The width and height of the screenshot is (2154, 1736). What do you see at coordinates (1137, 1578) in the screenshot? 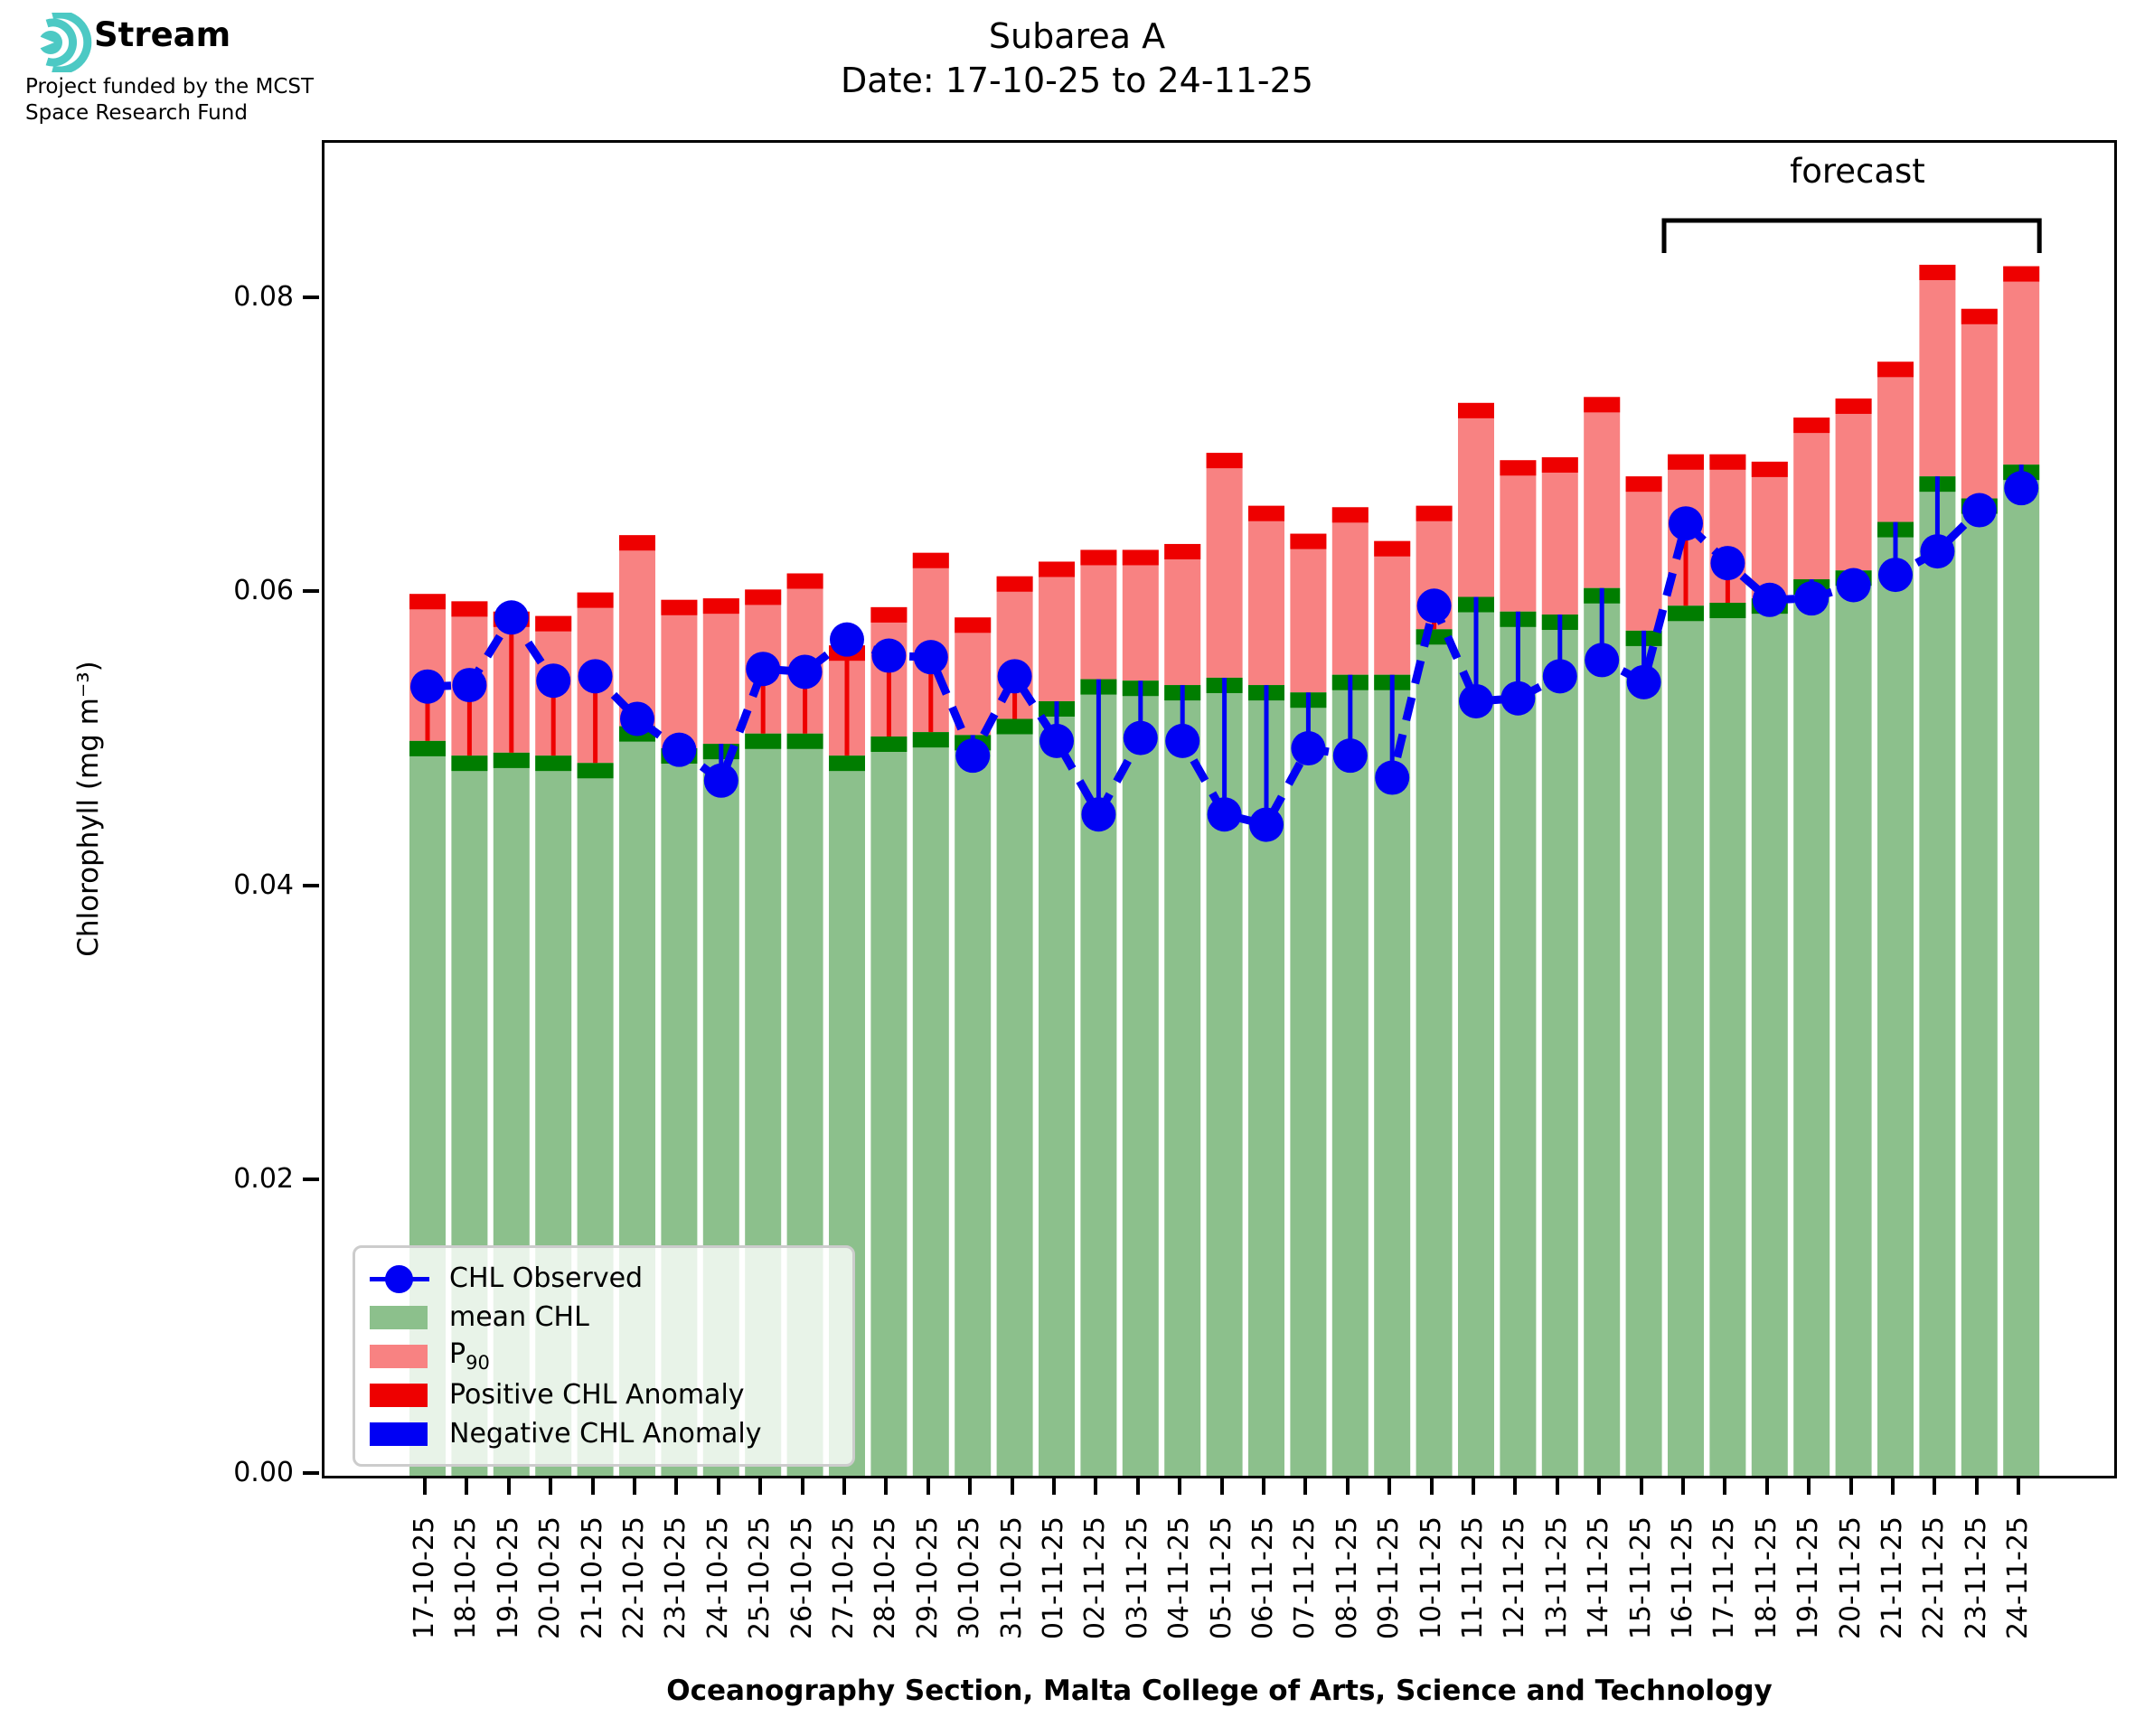
I see `x-tick-label: 03-11-25` at bounding box center [1137, 1578].